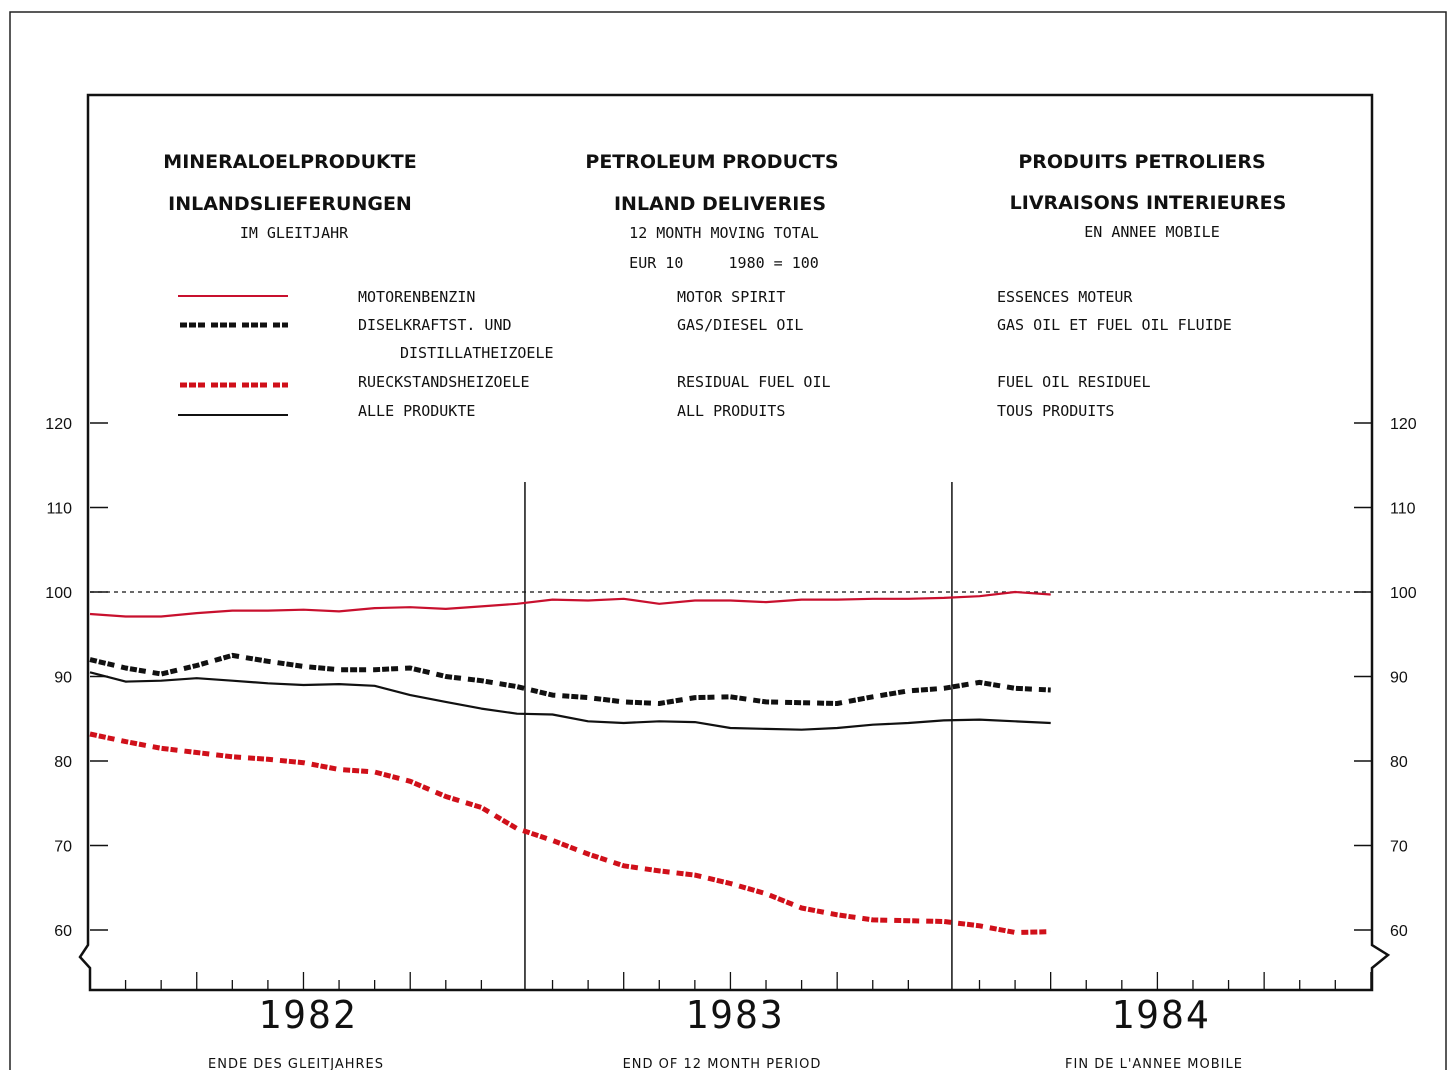 Image resolution: width=1448 pixels, height=1070 pixels. I want to click on header-en-title: PETROLEUM PRODUCTS, so click(711, 162).